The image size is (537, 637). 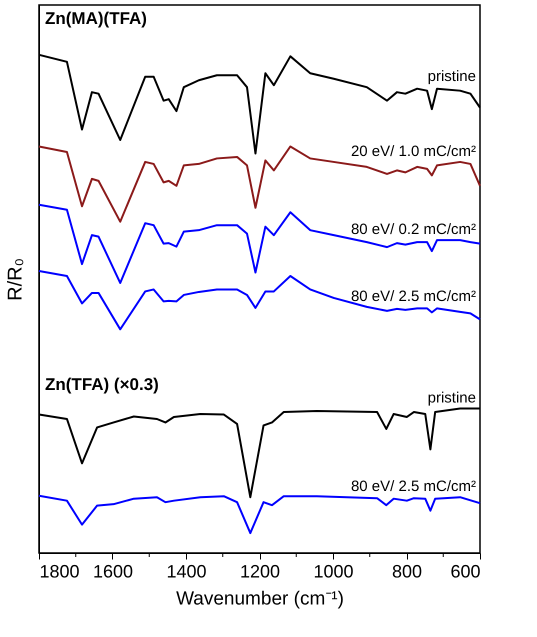 I want to click on x-tick-label: 1600, so click(x=113, y=572).